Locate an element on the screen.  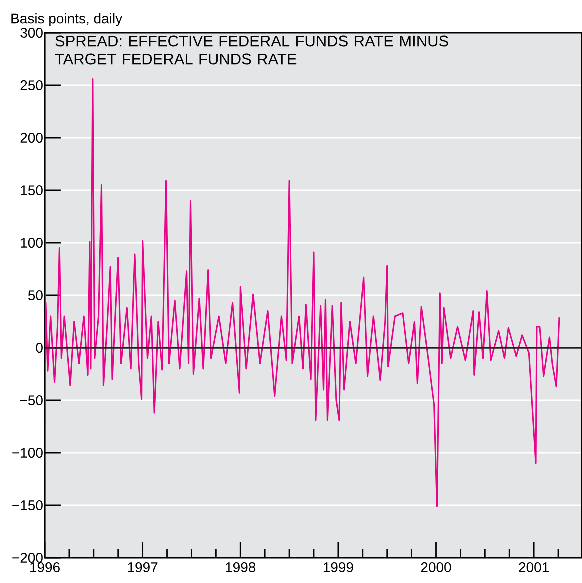
y-tick-label: −150 is located at coordinates (27, 505).